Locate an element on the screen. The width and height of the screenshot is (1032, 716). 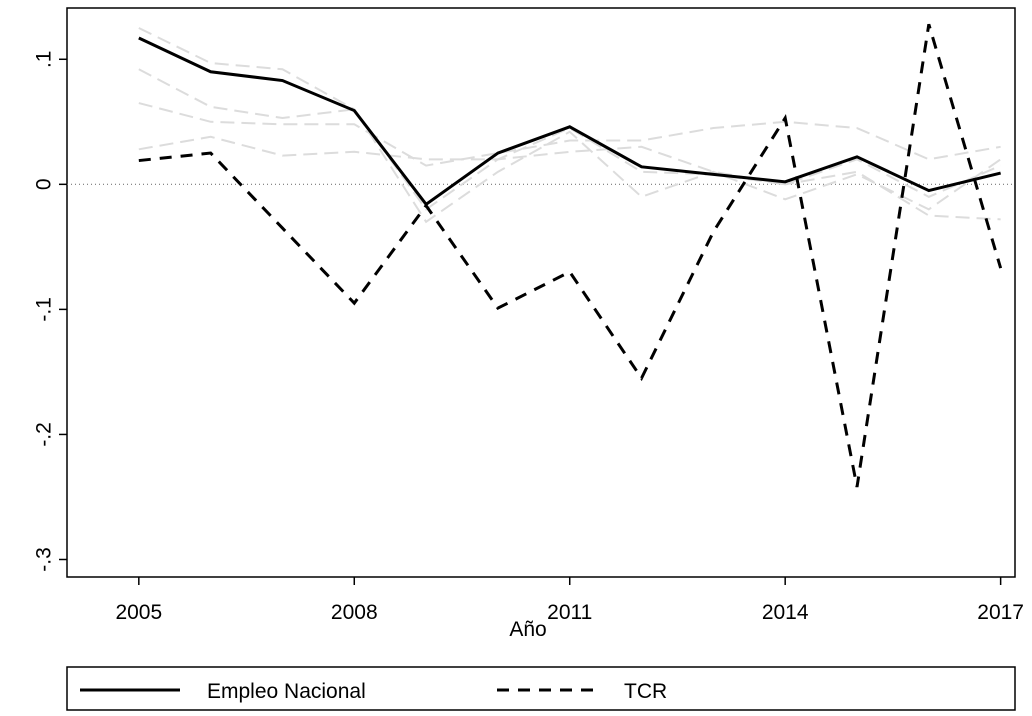
y-tick-label: -.3 is located at coordinates (44, 559).